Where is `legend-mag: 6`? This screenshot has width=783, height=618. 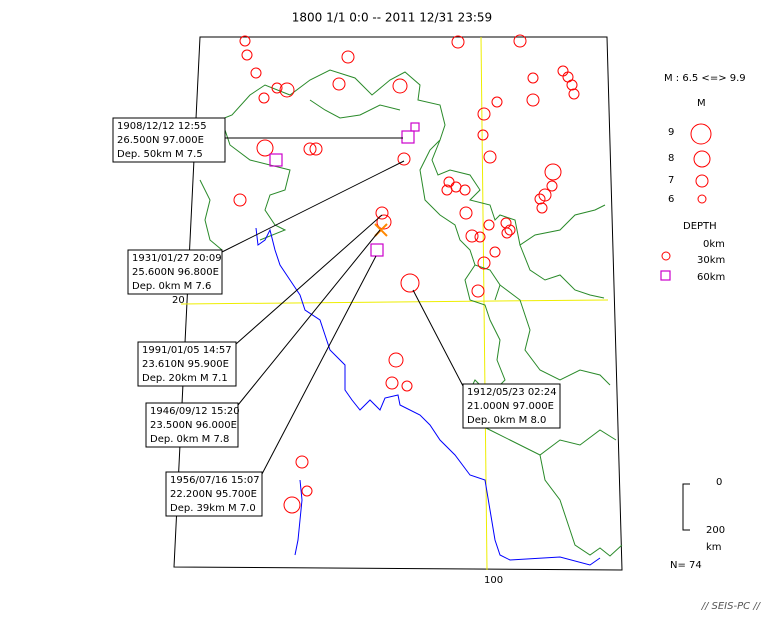 legend-mag: 6 is located at coordinates (671, 199).